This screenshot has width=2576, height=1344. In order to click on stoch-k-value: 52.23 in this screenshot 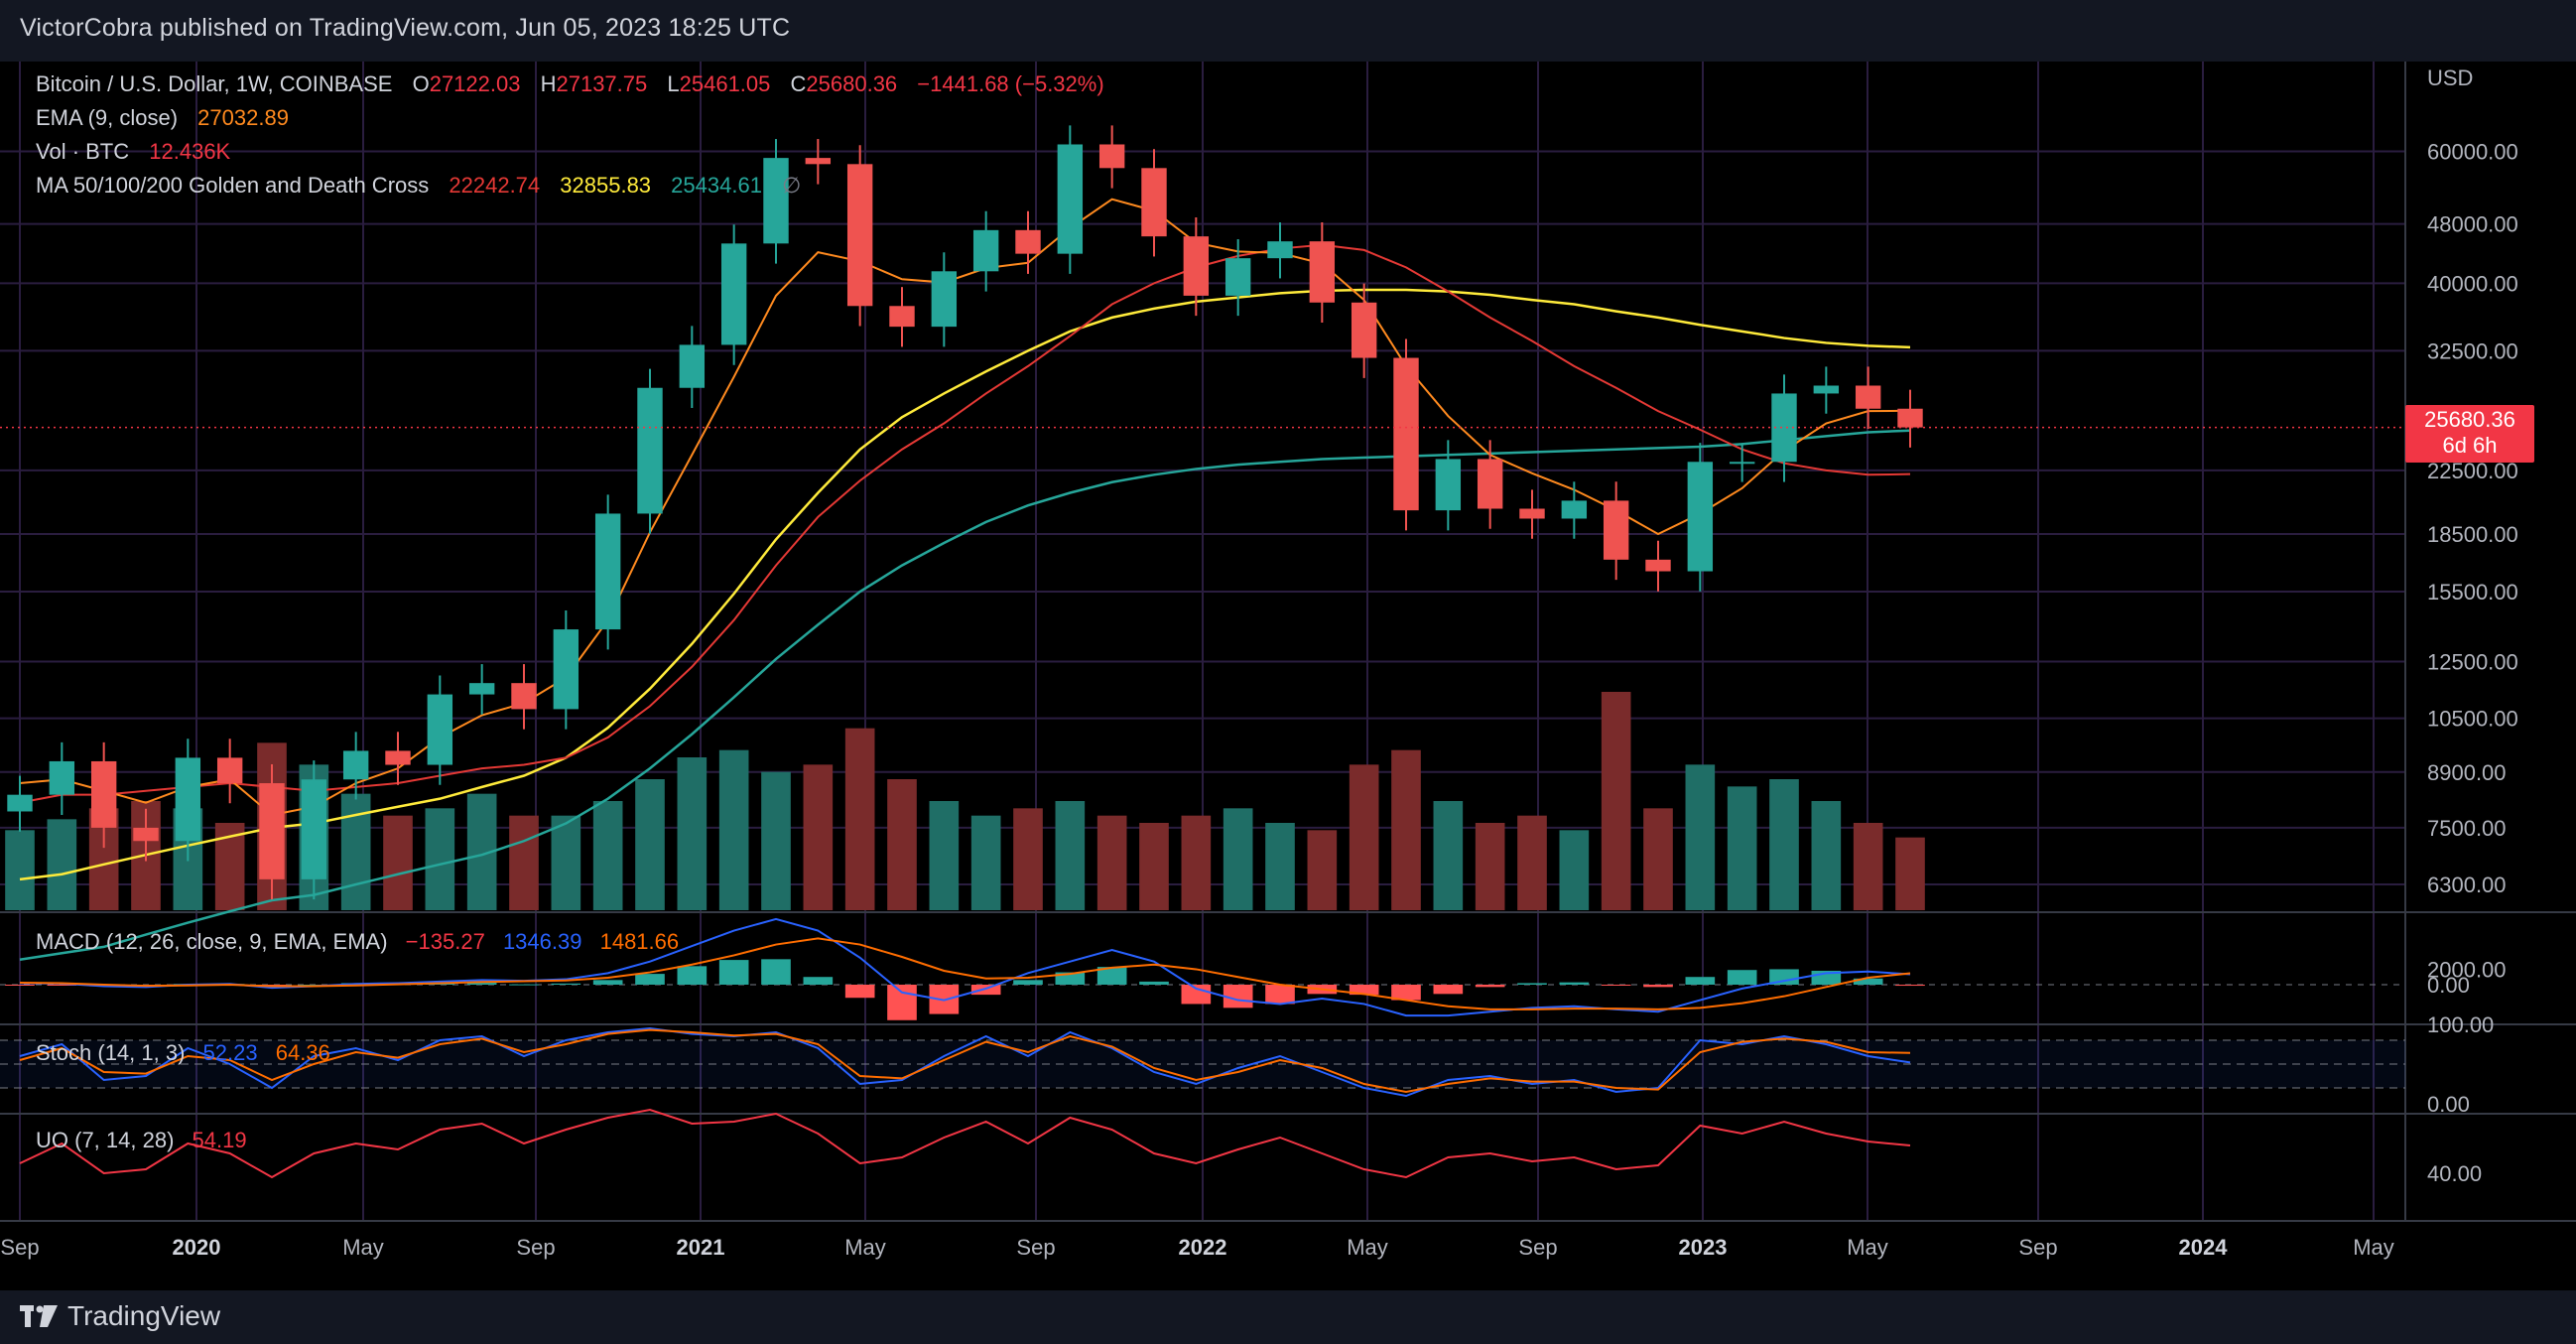, I will do `click(230, 1053)`.